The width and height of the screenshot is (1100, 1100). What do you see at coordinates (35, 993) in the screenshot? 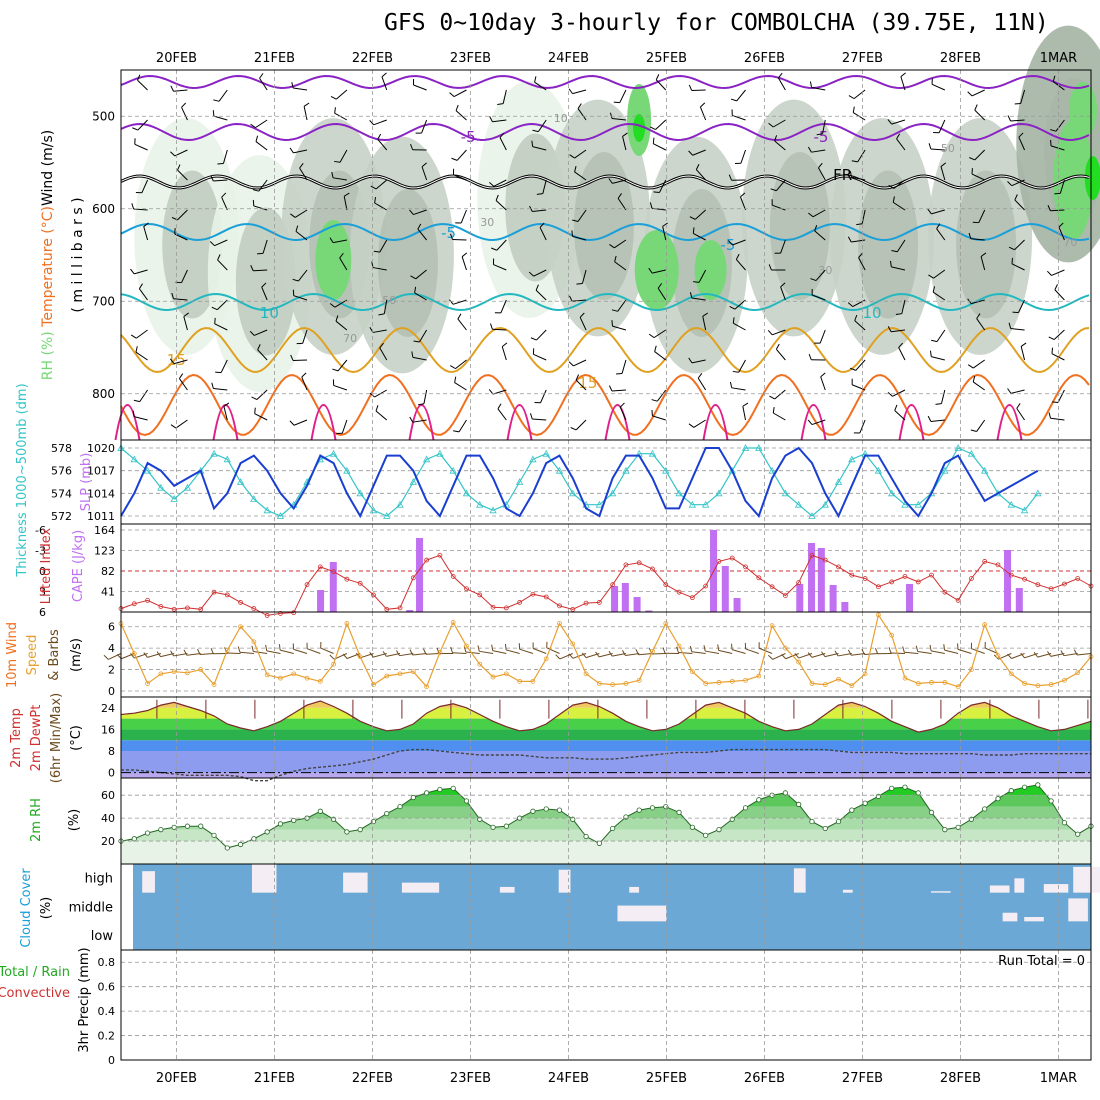
I see `precip-convective-label: Convective` at bounding box center [35, 993].